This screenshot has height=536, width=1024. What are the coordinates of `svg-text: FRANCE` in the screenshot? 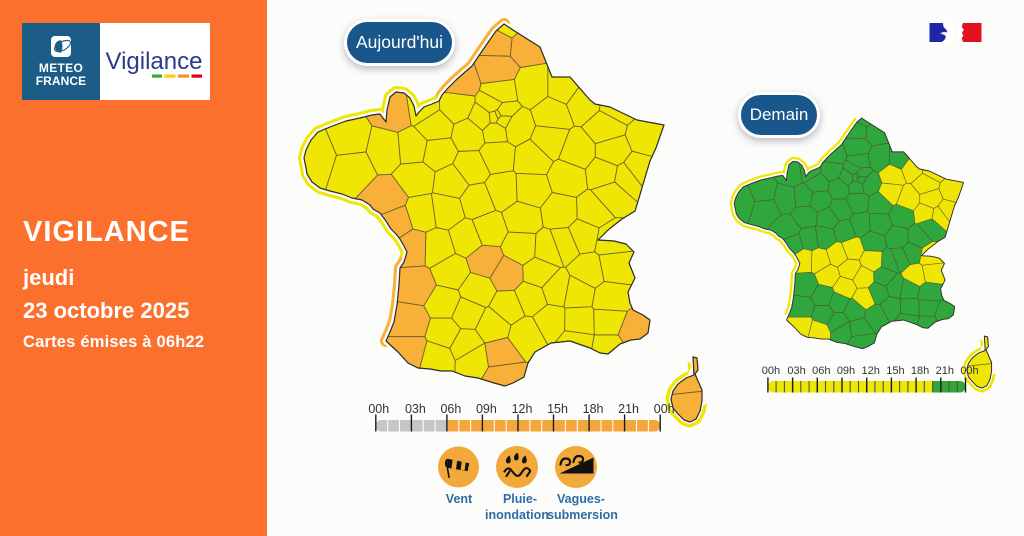 It's located at (61, 81).